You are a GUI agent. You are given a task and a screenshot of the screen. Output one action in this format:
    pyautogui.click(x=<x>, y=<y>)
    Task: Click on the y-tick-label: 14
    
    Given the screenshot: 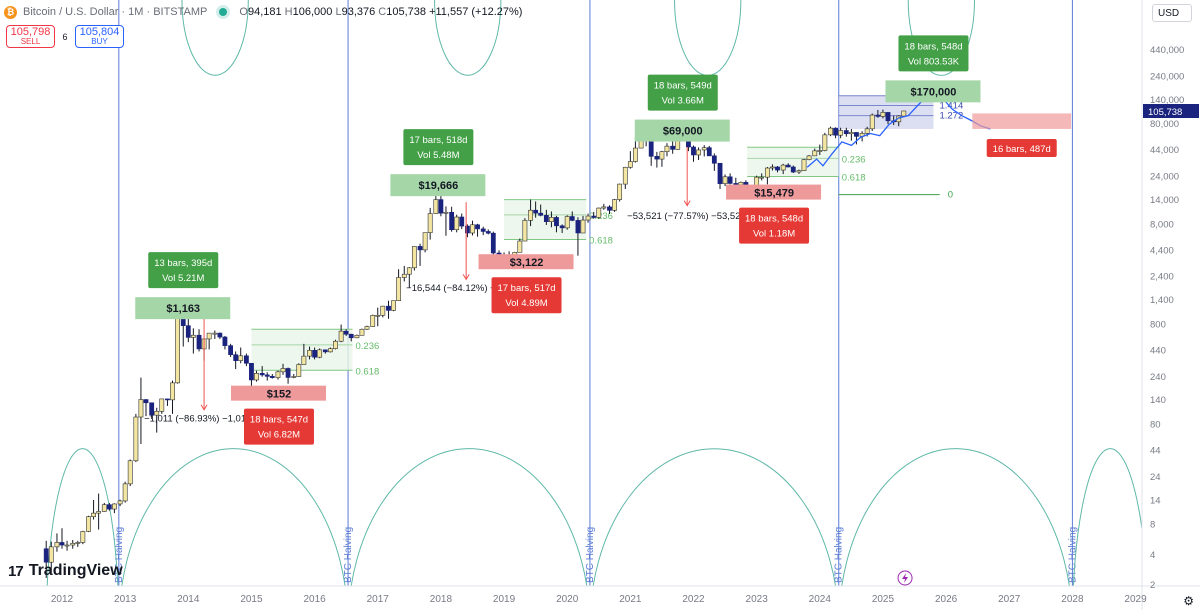 What is the action you would take?
    pyautogui.click(x=1155, y=500)
    